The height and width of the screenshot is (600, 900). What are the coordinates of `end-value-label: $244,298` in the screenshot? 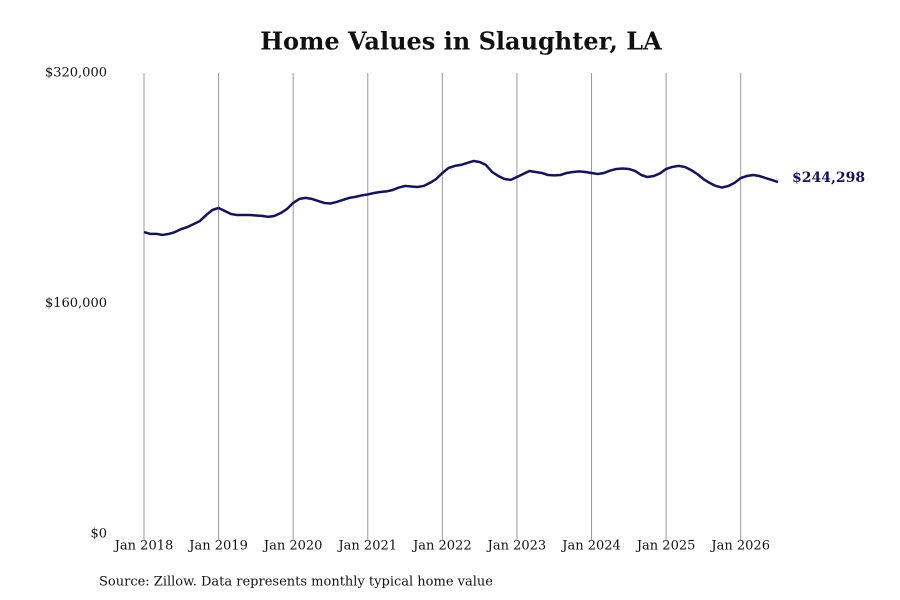 It's located at (828, 178).